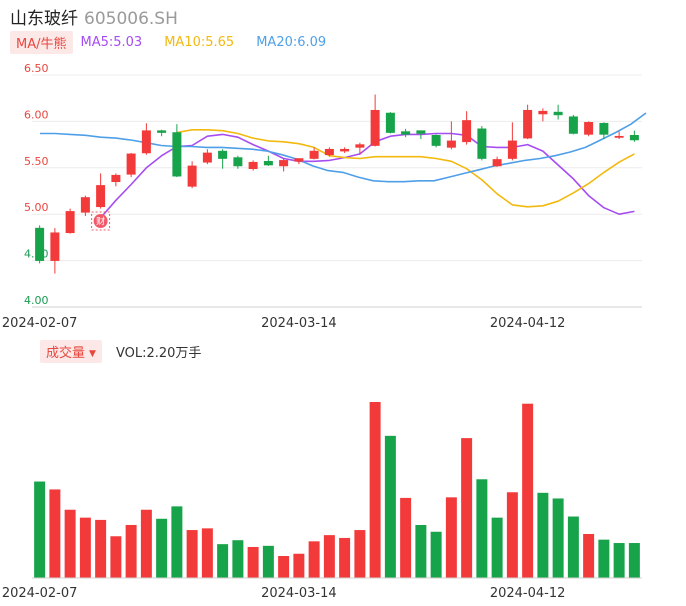 This screenshot has width=686, height=606. I want to click on ma10-line, so click(405, 168).